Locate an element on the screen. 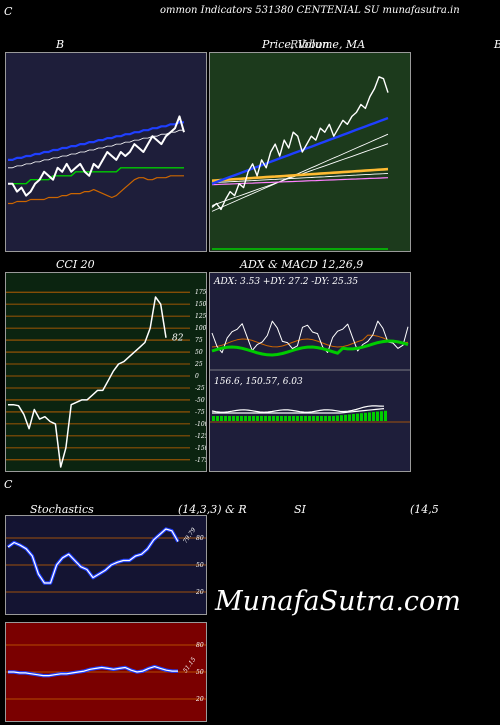 Image resolution: width=500 pixels, height=725 pixels. bb-price-line is located at coordinates (96, 156).